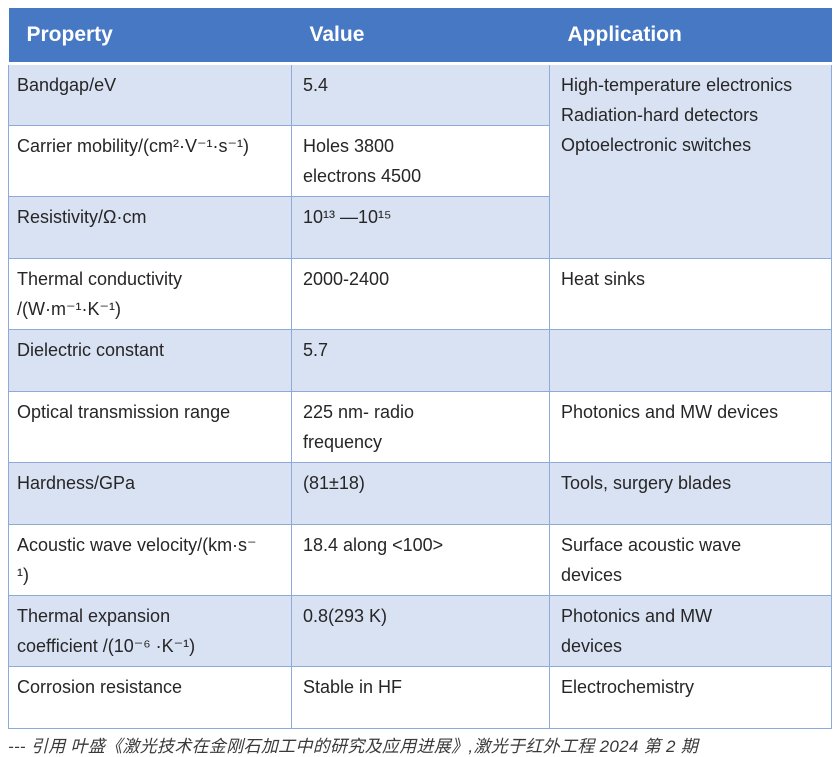 The height and width of the screenshot is (757, 839). I want to click on value-cell: 5.4, so click(420, 94).